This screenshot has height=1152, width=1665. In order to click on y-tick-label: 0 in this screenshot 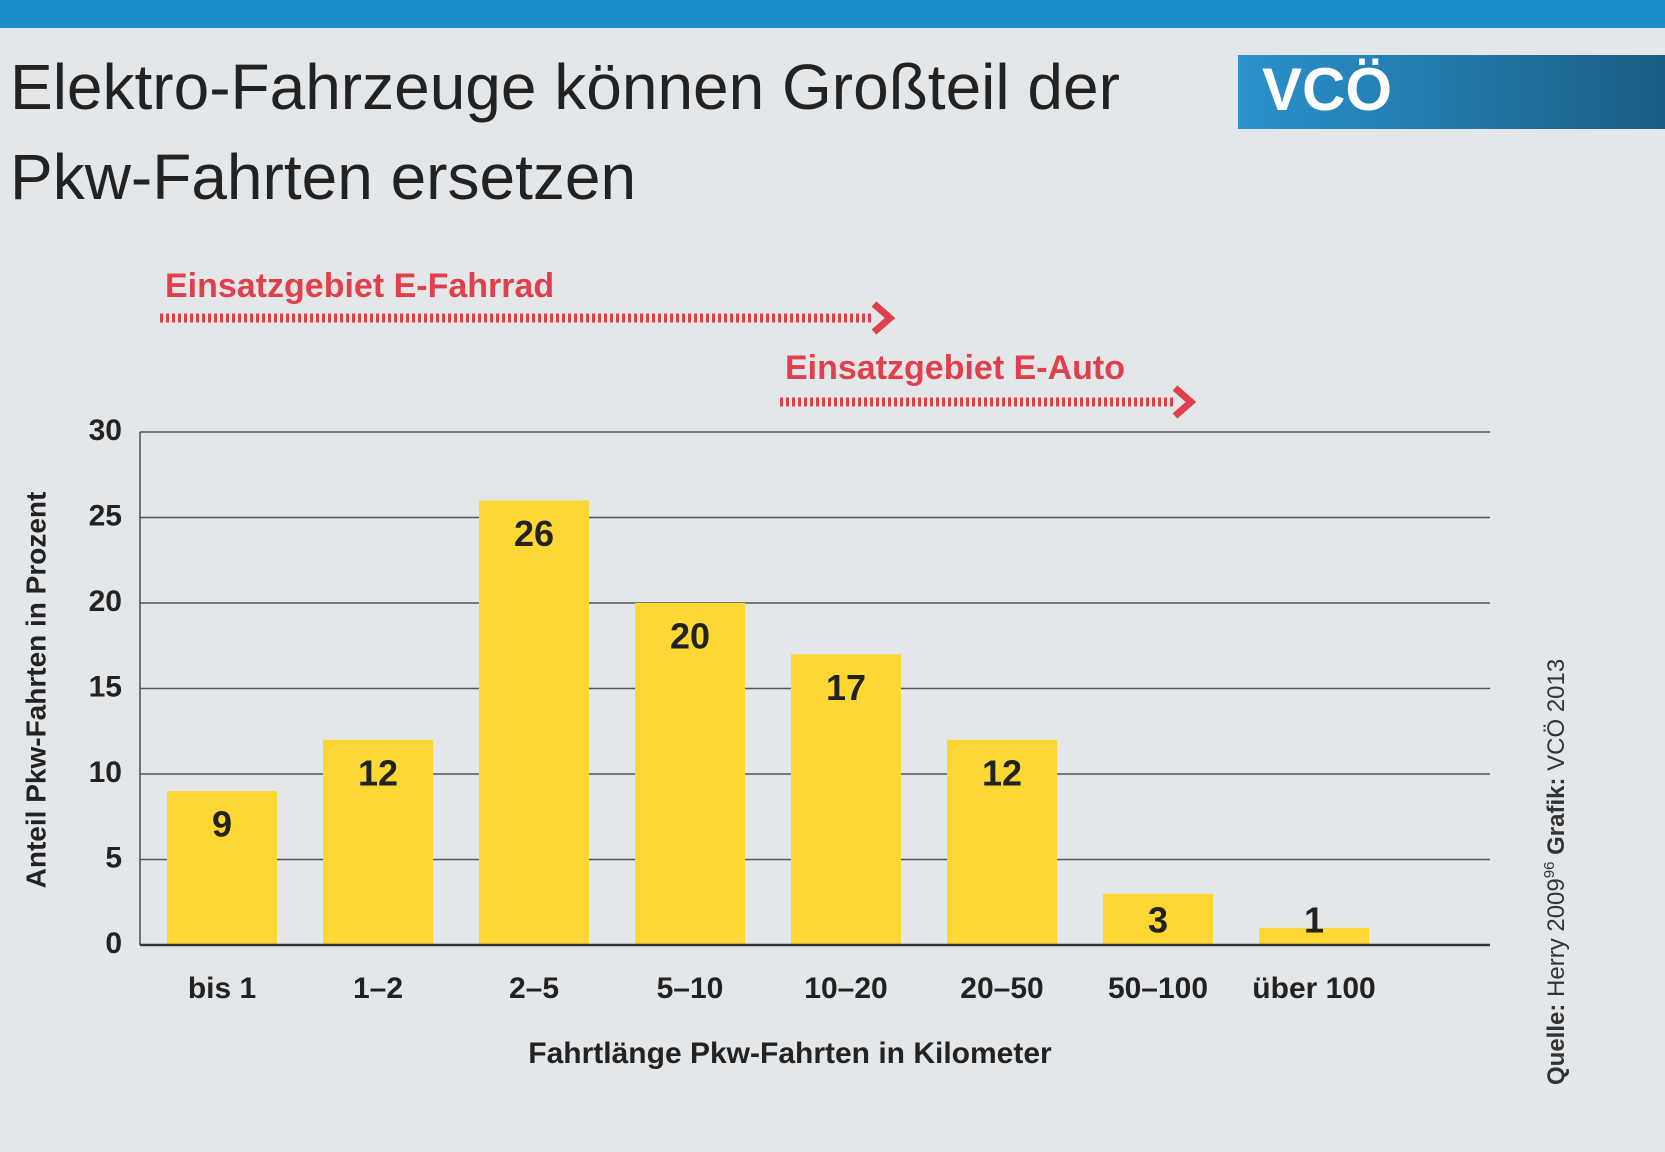, I will do `click(113, 943)`.